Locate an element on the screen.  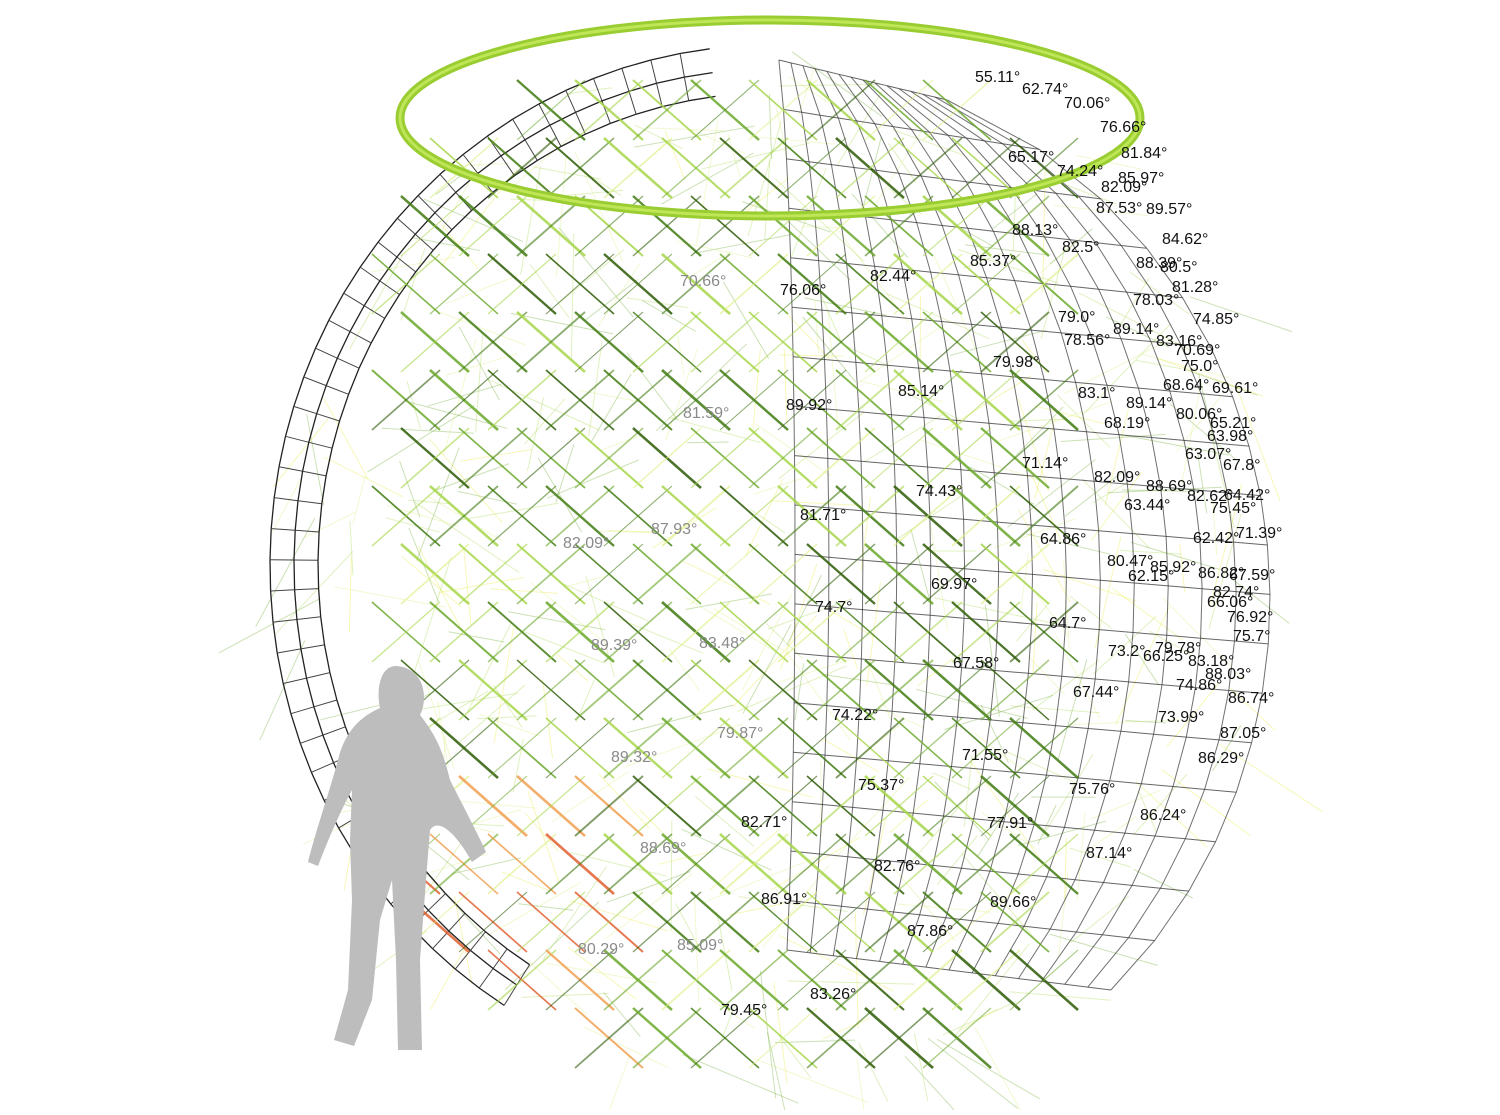
angle-label: 75.0° is located at coordinates (1200, 366).